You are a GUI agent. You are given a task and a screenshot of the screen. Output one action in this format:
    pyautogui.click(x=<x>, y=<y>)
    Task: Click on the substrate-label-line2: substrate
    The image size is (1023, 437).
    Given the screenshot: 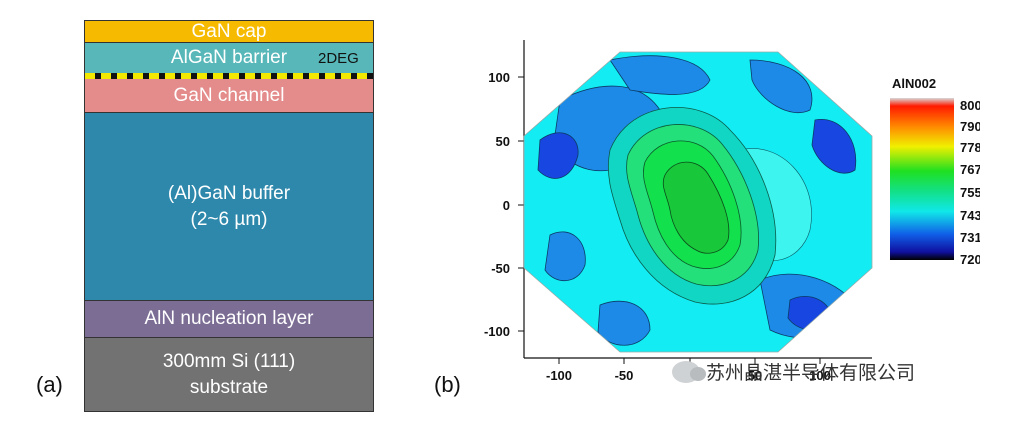 What is the action you would take?
    pyautogui.click(x=229, y=387)
    